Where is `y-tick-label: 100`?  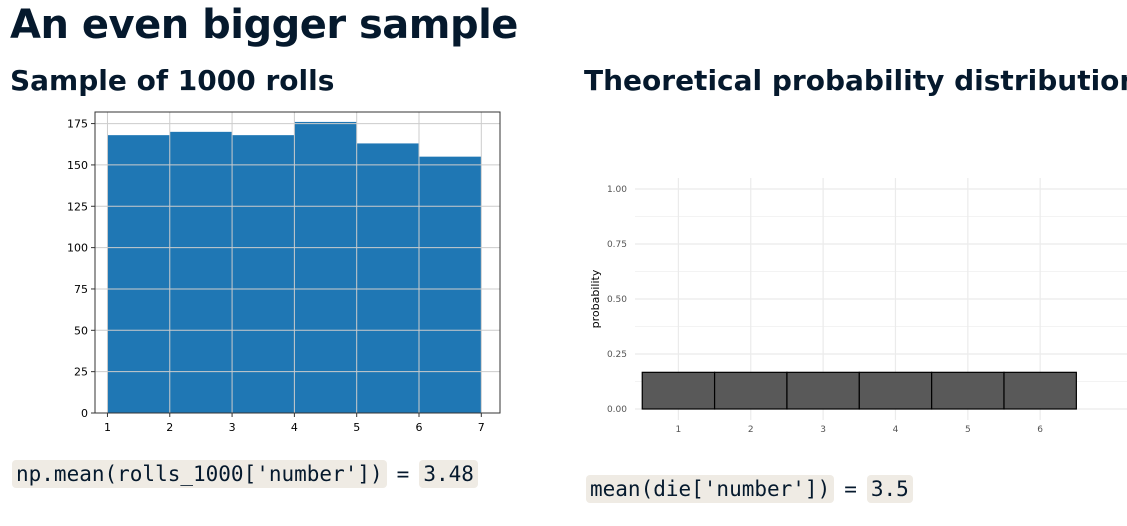
y-tick-label: 100 is located at coordinates (77, 248).